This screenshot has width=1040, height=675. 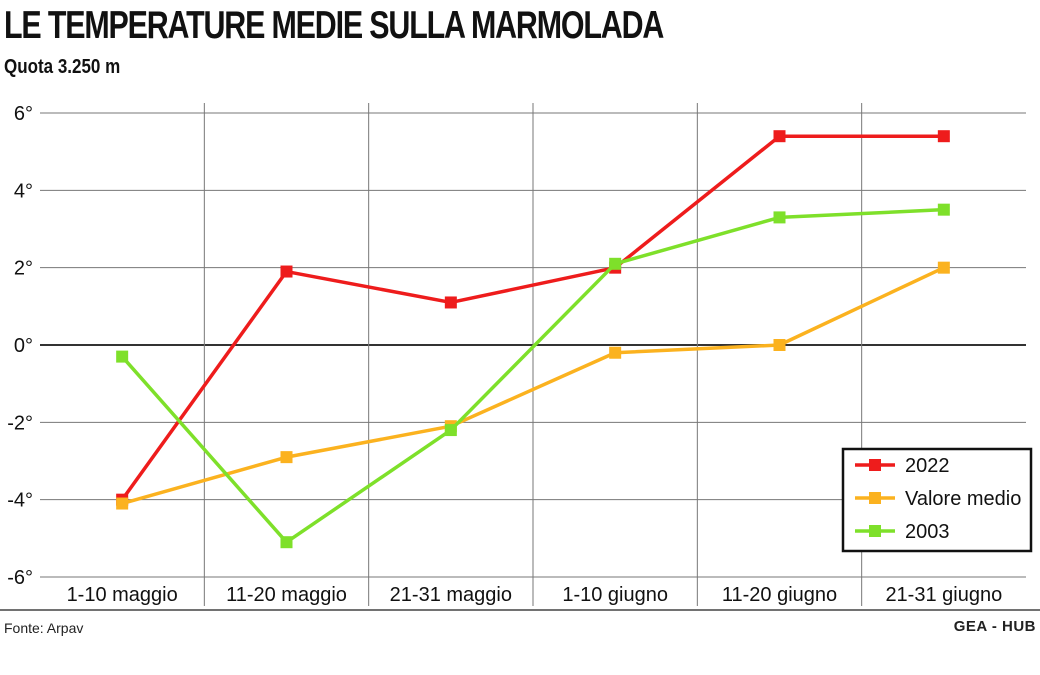 I want to click on legend-item: 2003, so click(x=902, y=532).